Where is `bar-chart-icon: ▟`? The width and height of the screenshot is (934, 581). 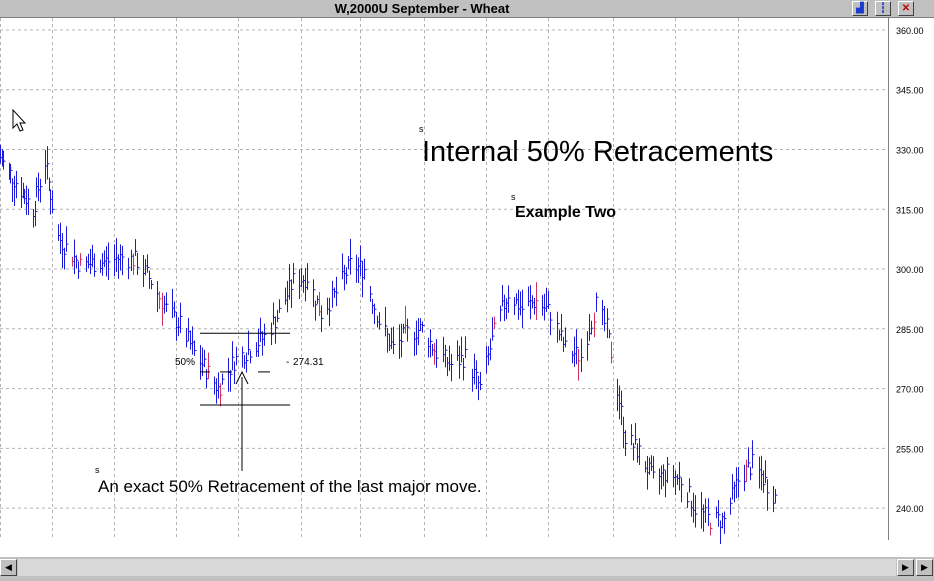 bar-chart-icon: ▟ is located at coordinates (860, 8).